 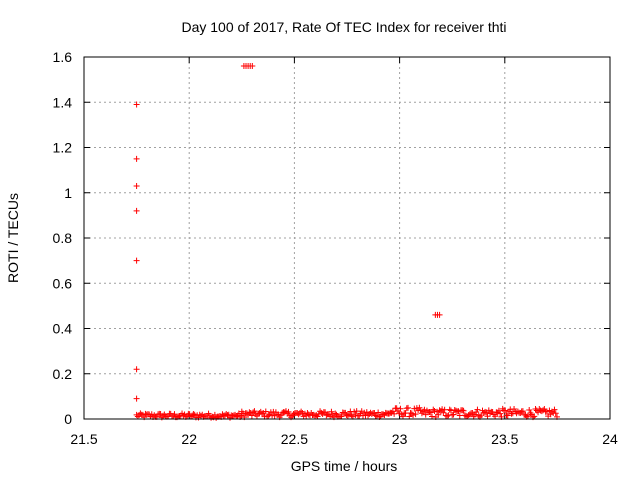 I want to click on y-tick-label: 1.2, so click(x=63, y=148).